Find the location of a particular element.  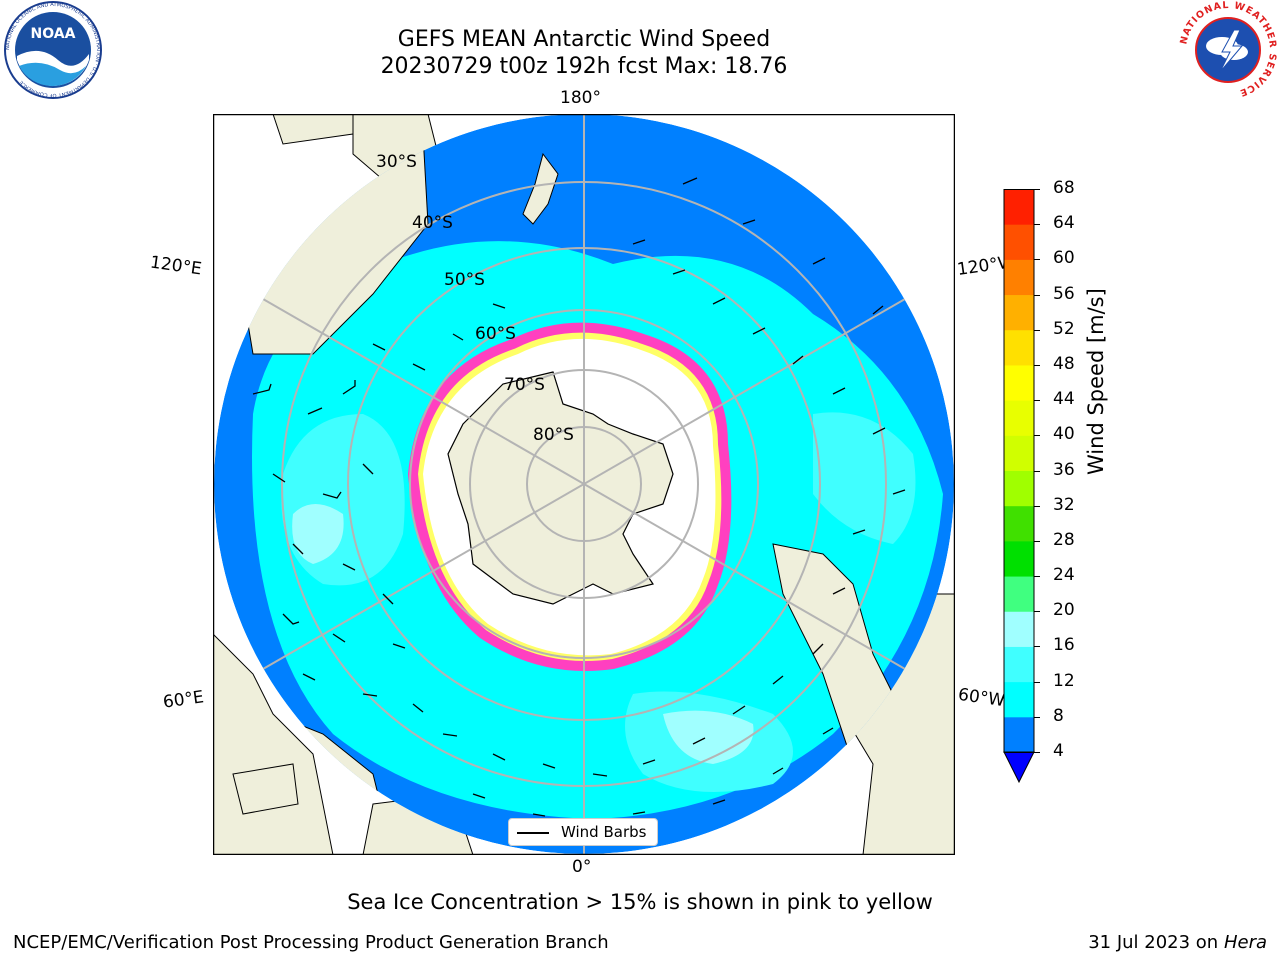

colorbar-tick-label: 4 is located at coordinates (1058, 751).